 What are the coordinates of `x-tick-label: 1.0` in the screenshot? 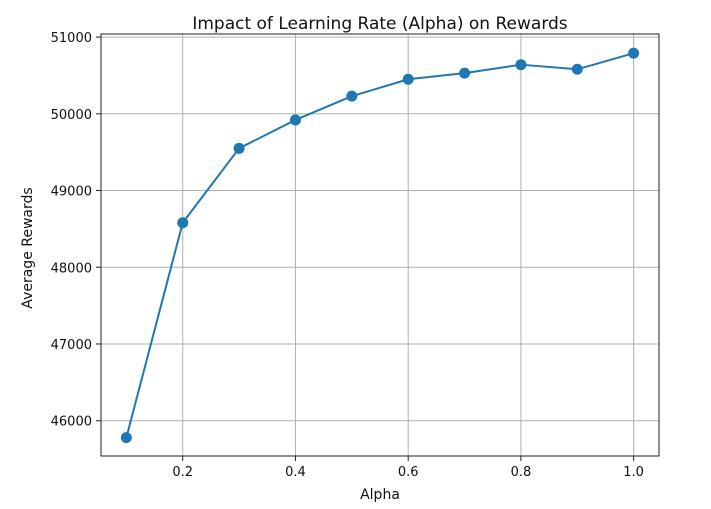 It's located at (633, 472).